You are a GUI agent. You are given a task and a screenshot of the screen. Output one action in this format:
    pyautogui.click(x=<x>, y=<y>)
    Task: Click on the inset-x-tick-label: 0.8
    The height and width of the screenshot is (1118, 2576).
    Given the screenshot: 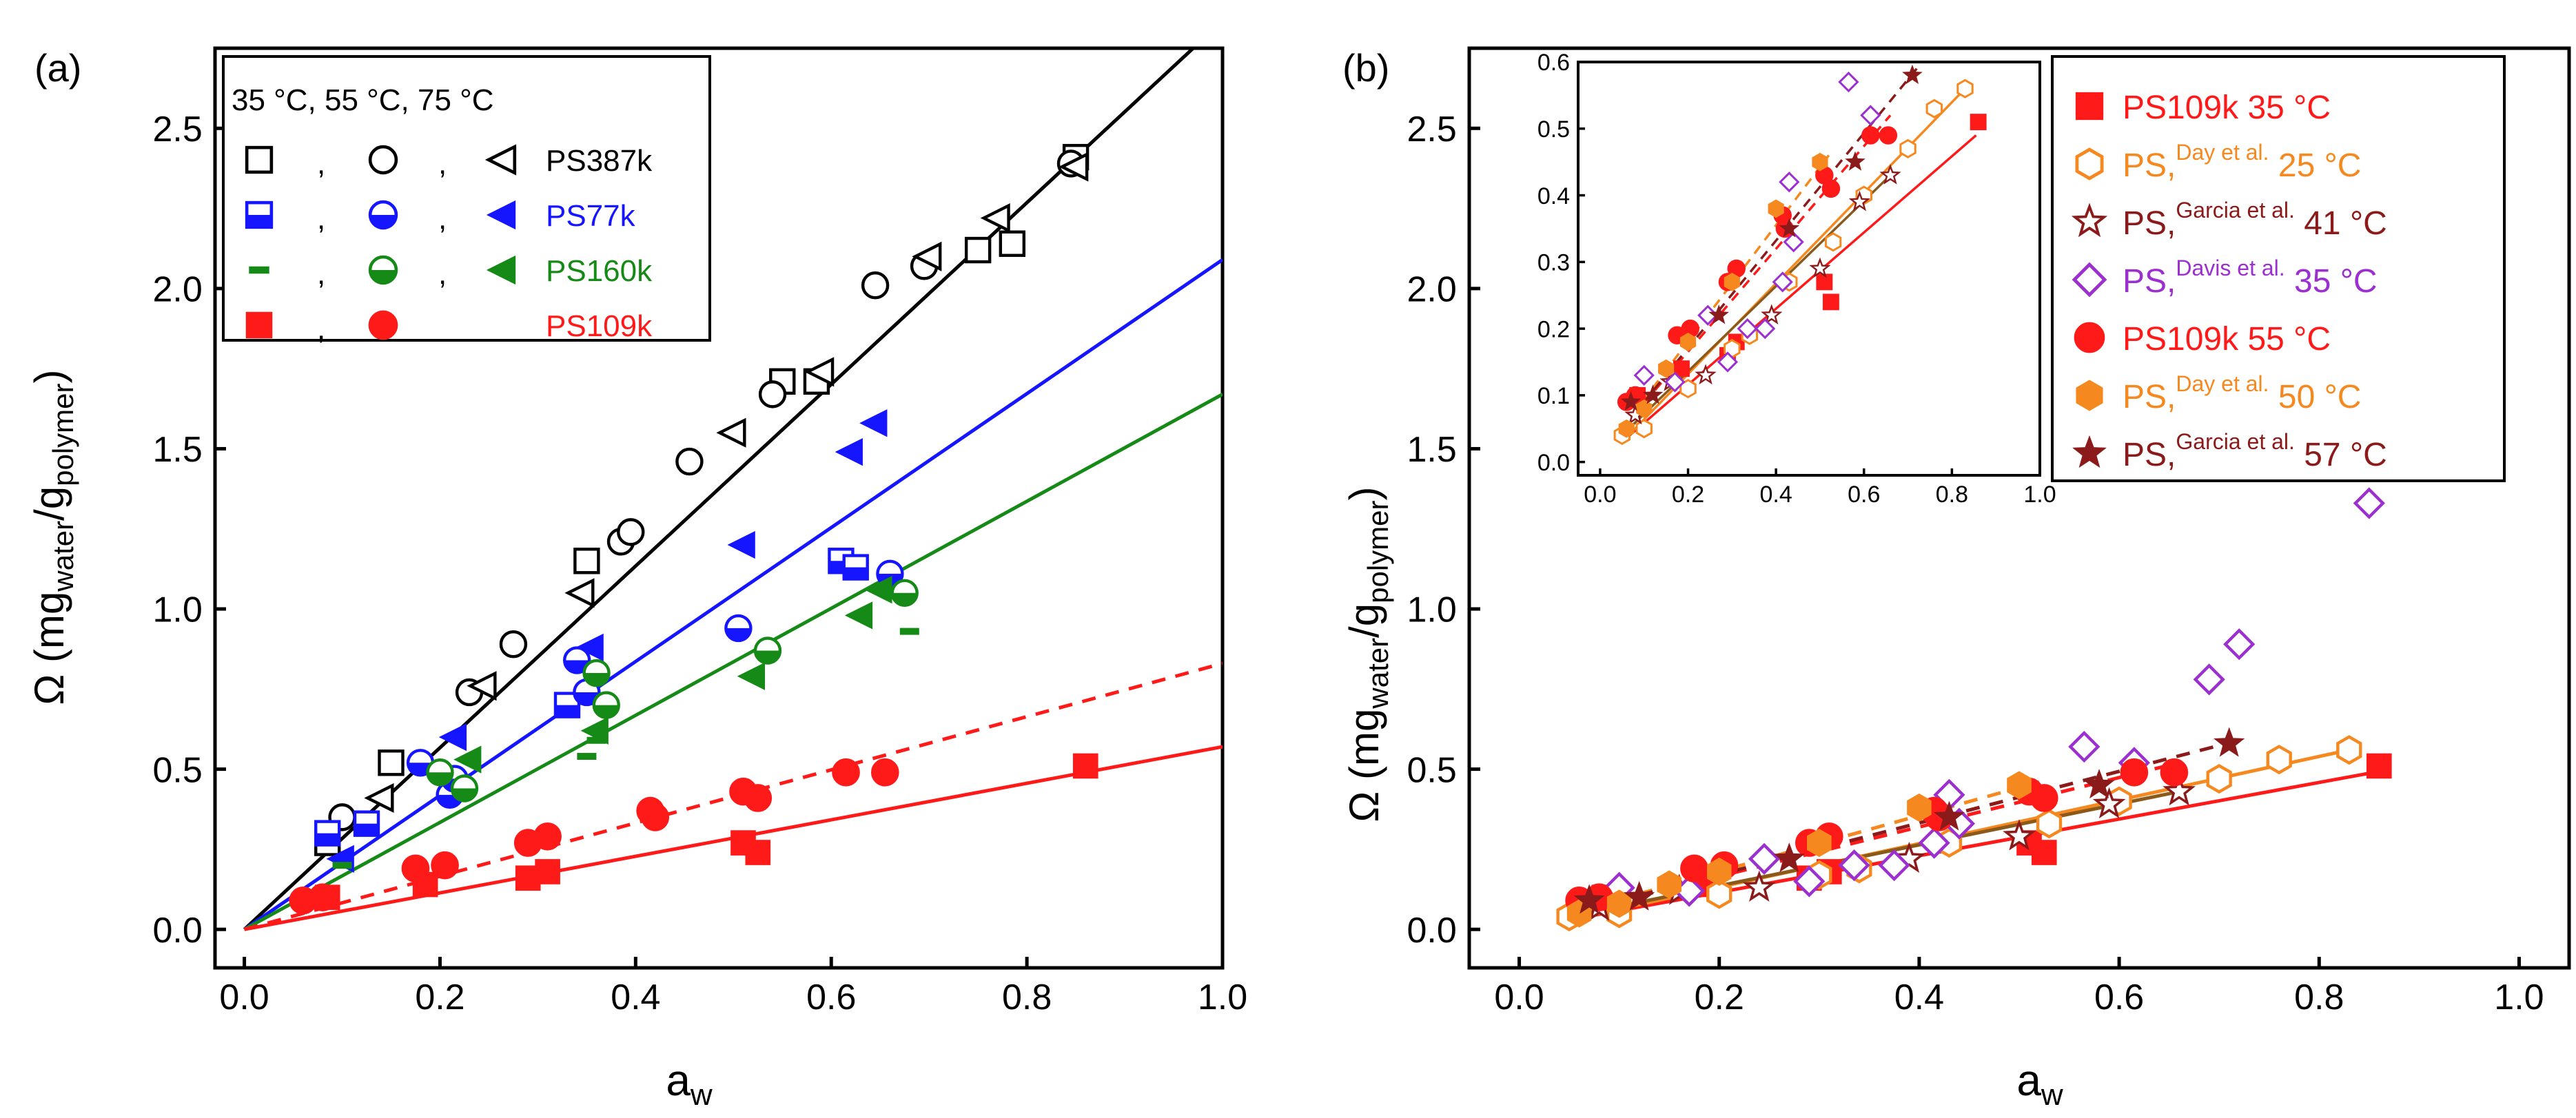 What is the action you would take?
    pyautogui.click(x=1952, y=495)
    